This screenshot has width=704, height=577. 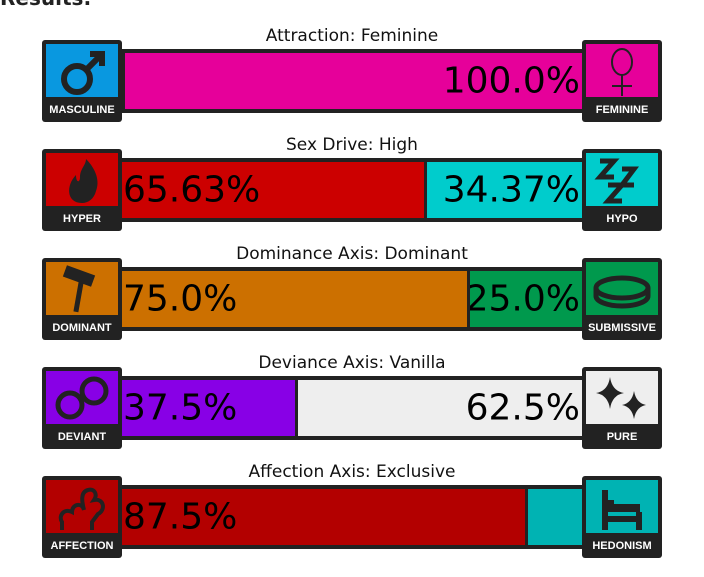 I want to click on left-pole-label: AFFECTION, so click(x=82, y=546).